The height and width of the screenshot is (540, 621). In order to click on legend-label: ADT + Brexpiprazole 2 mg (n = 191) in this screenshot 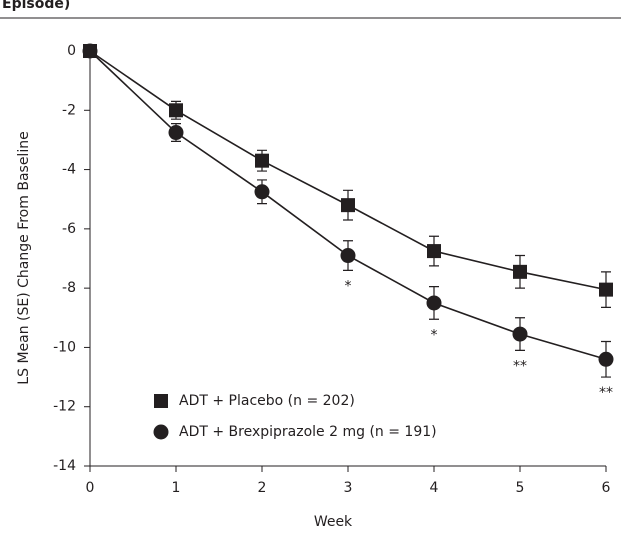, I will do `click(308, 432)`.